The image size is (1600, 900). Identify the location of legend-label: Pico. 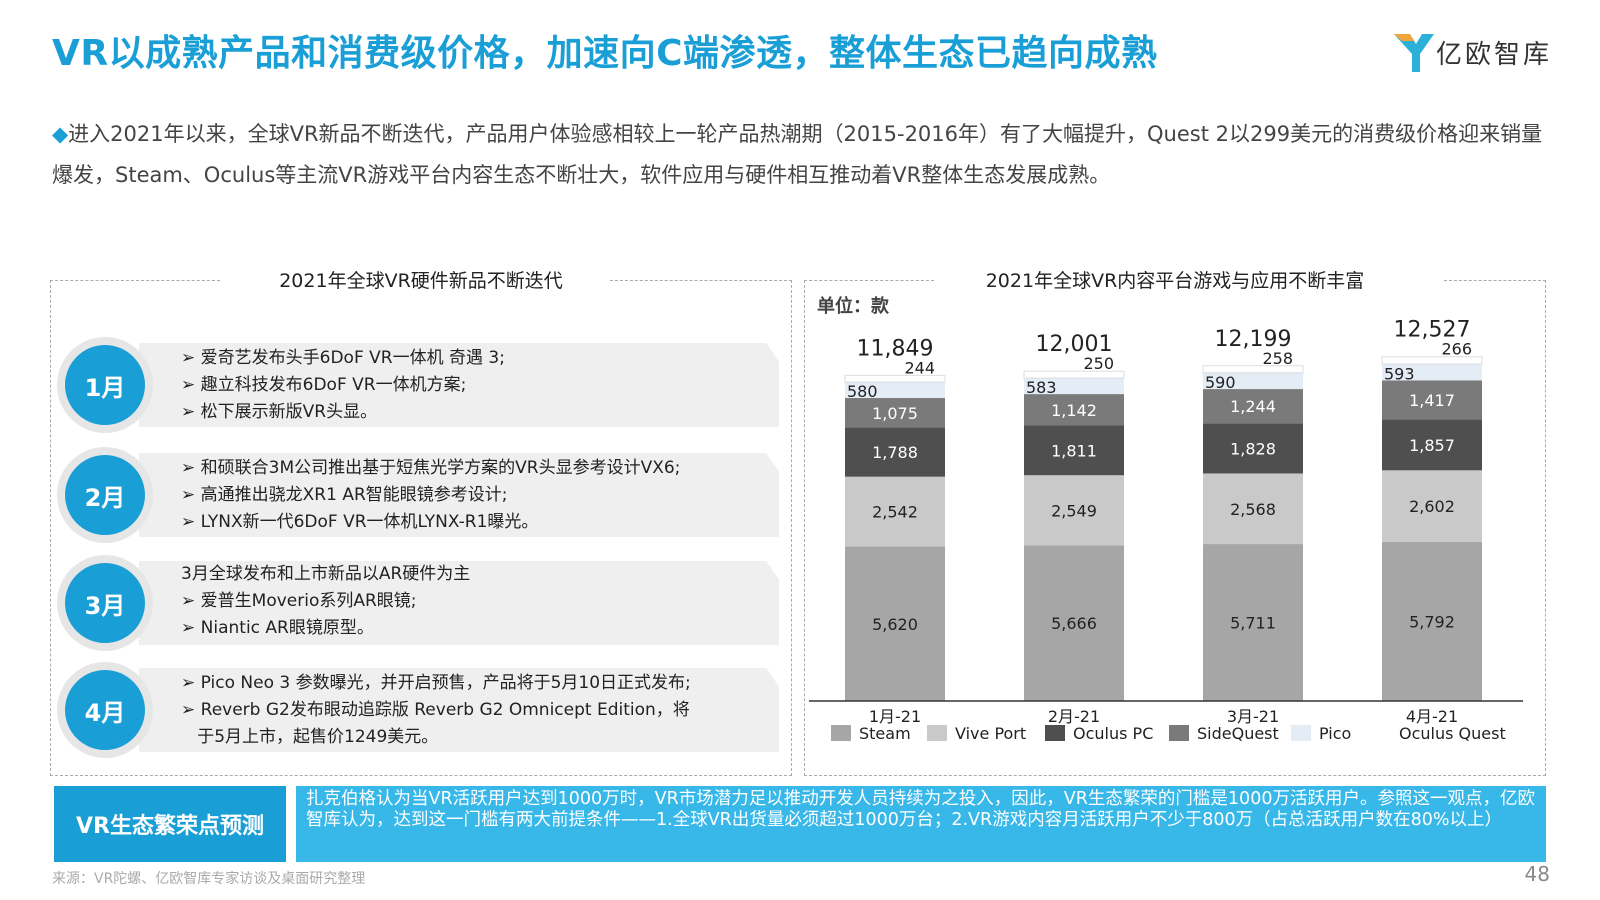
(1335, 733).